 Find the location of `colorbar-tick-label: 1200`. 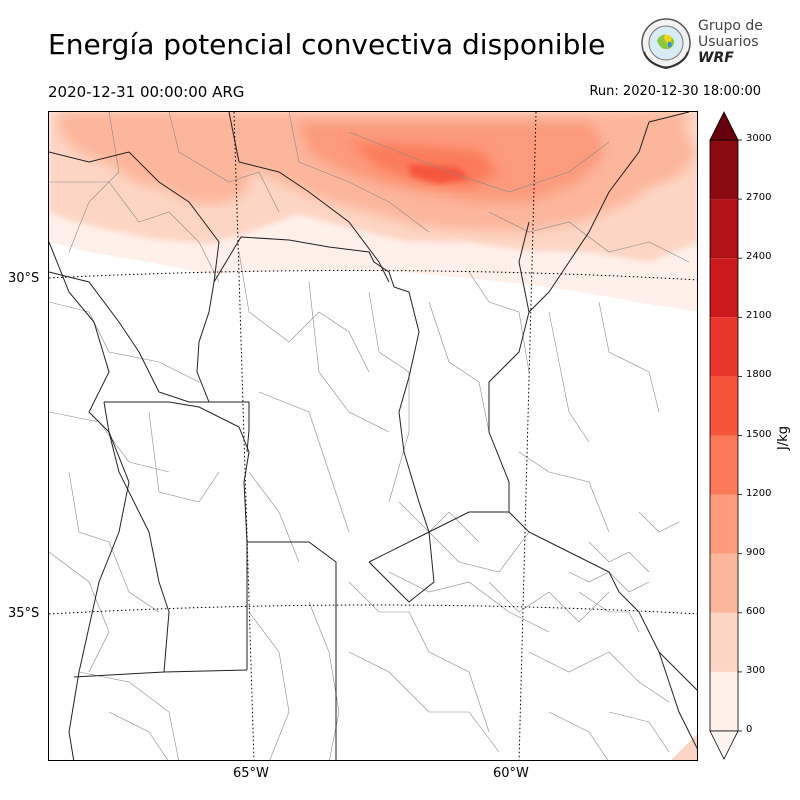

colorbar-tick-label: 1200 is located at coordinates (759, 493).